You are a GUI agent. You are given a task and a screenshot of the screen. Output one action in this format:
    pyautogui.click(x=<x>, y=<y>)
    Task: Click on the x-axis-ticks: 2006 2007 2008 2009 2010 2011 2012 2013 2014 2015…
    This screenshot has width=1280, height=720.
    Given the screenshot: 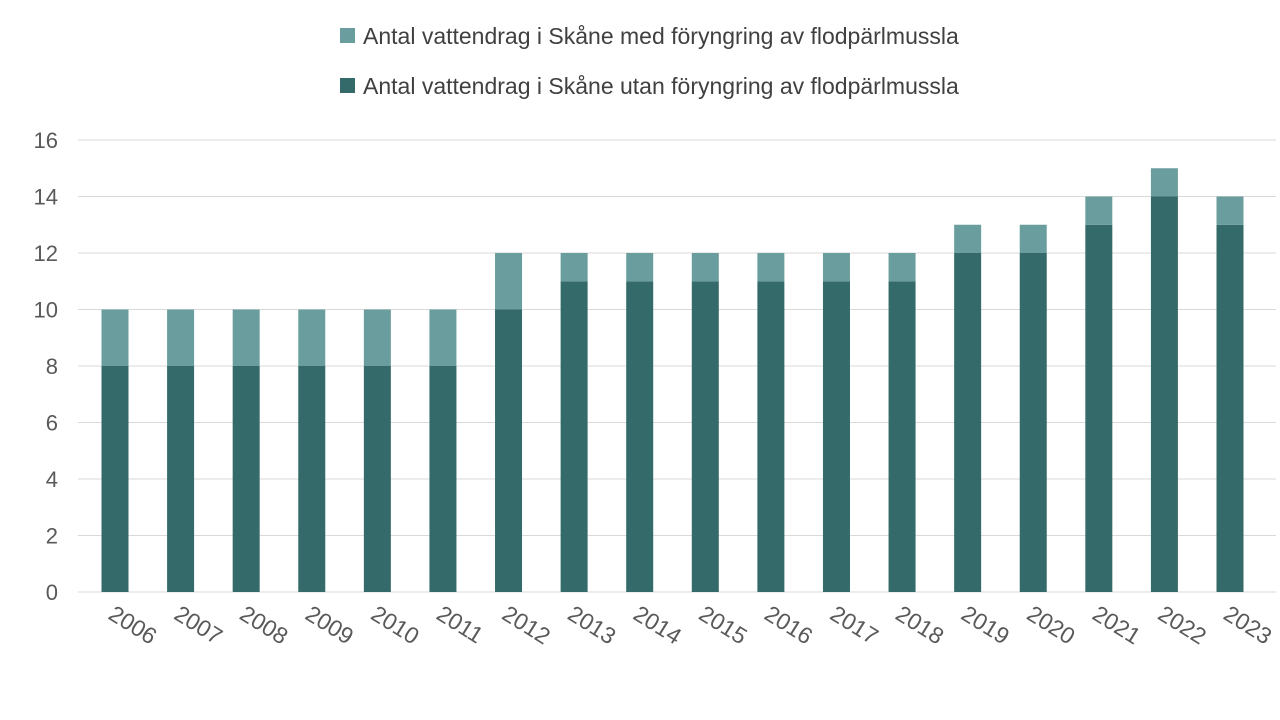 What is the action you would take?
    pyautogui.click(x=690, y=624)
    